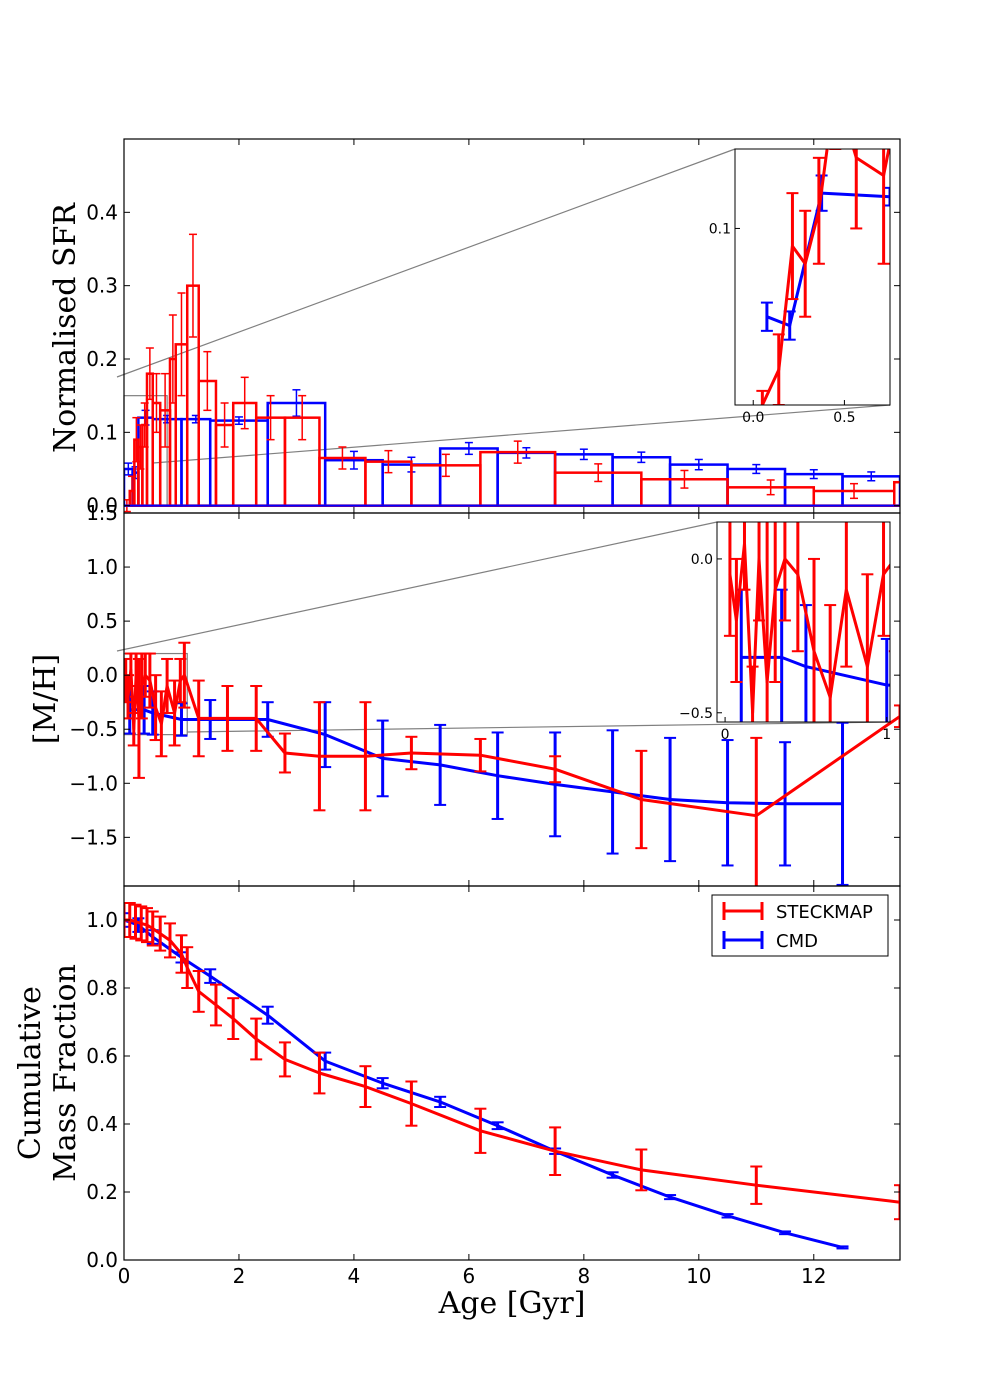 The height and width of the screenshot is (1400, 1000). I want to click on xtick-label: 4, so click(354, 1276).